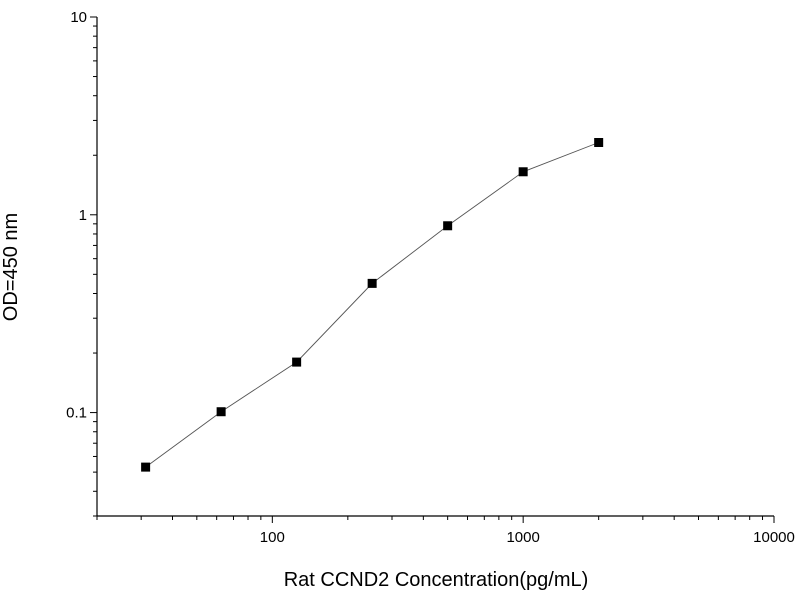  I want to click on y-tick-label: 1, so click(83, 215).